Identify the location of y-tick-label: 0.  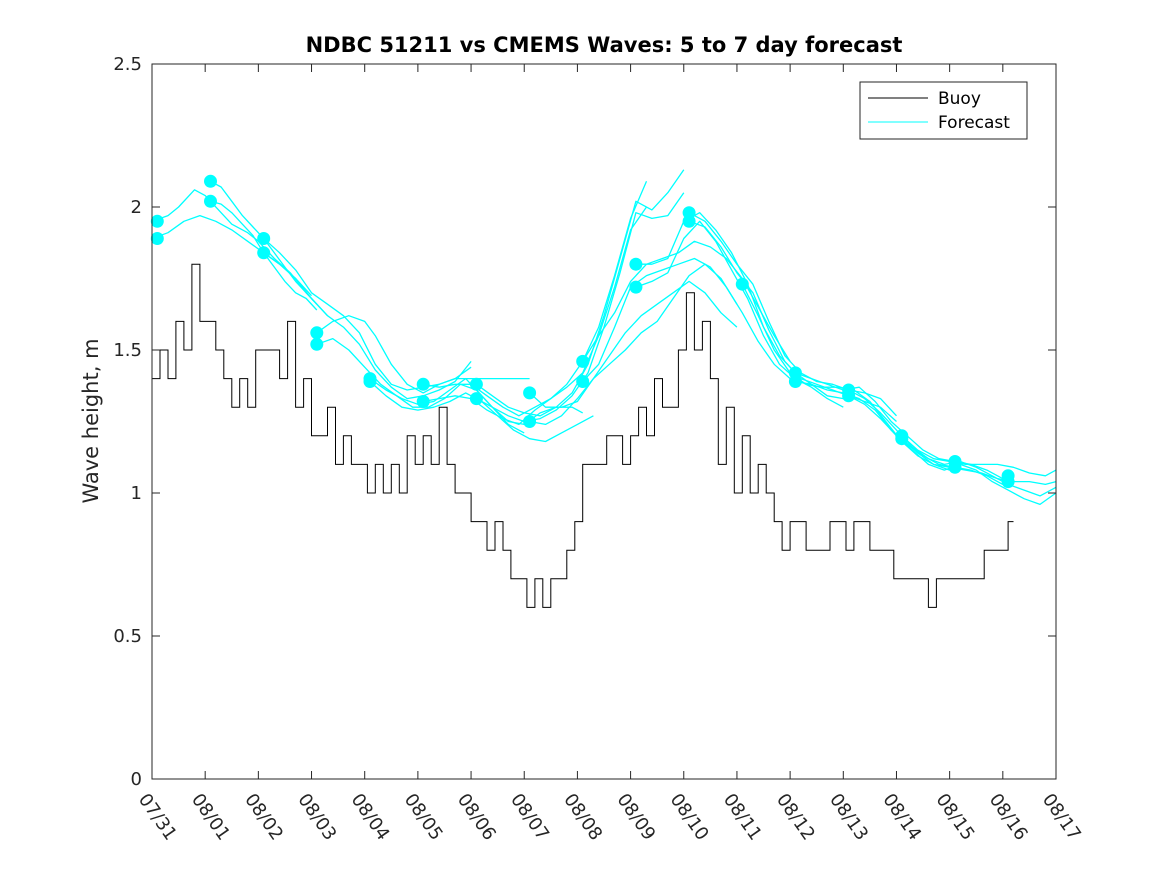
(136, 779).